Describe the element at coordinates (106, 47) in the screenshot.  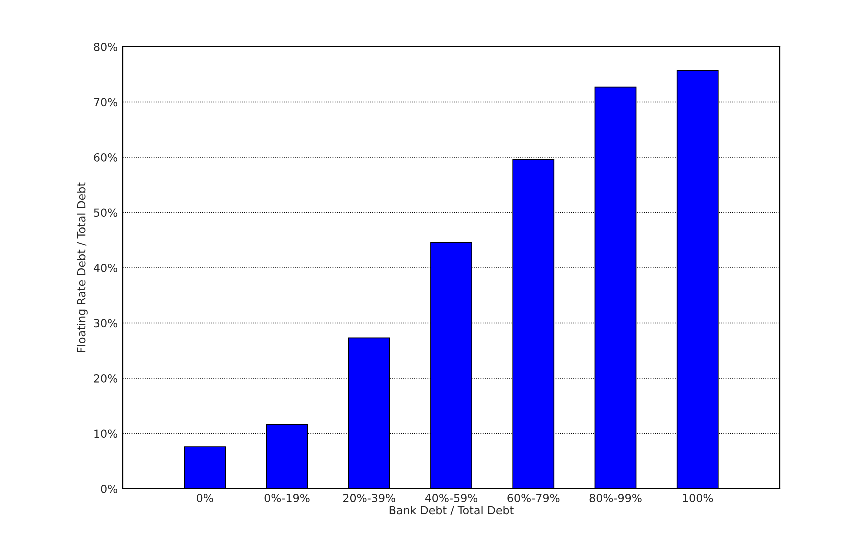
I see `y-tick-label: 80%` at that location.